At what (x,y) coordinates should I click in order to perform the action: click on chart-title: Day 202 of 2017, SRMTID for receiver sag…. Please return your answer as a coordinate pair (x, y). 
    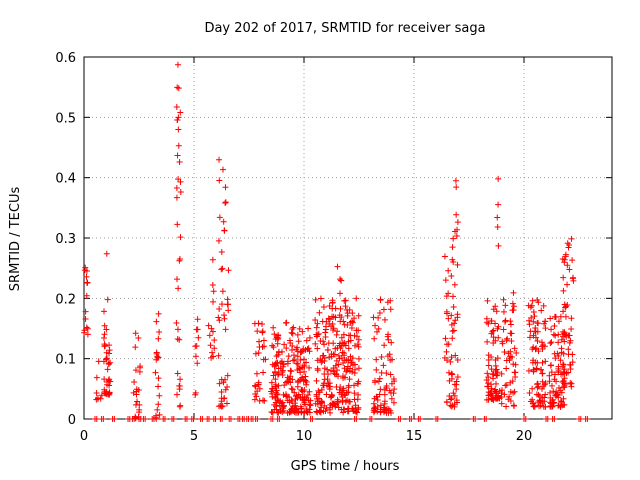
    Looking at the image, I should click on (344, 28).